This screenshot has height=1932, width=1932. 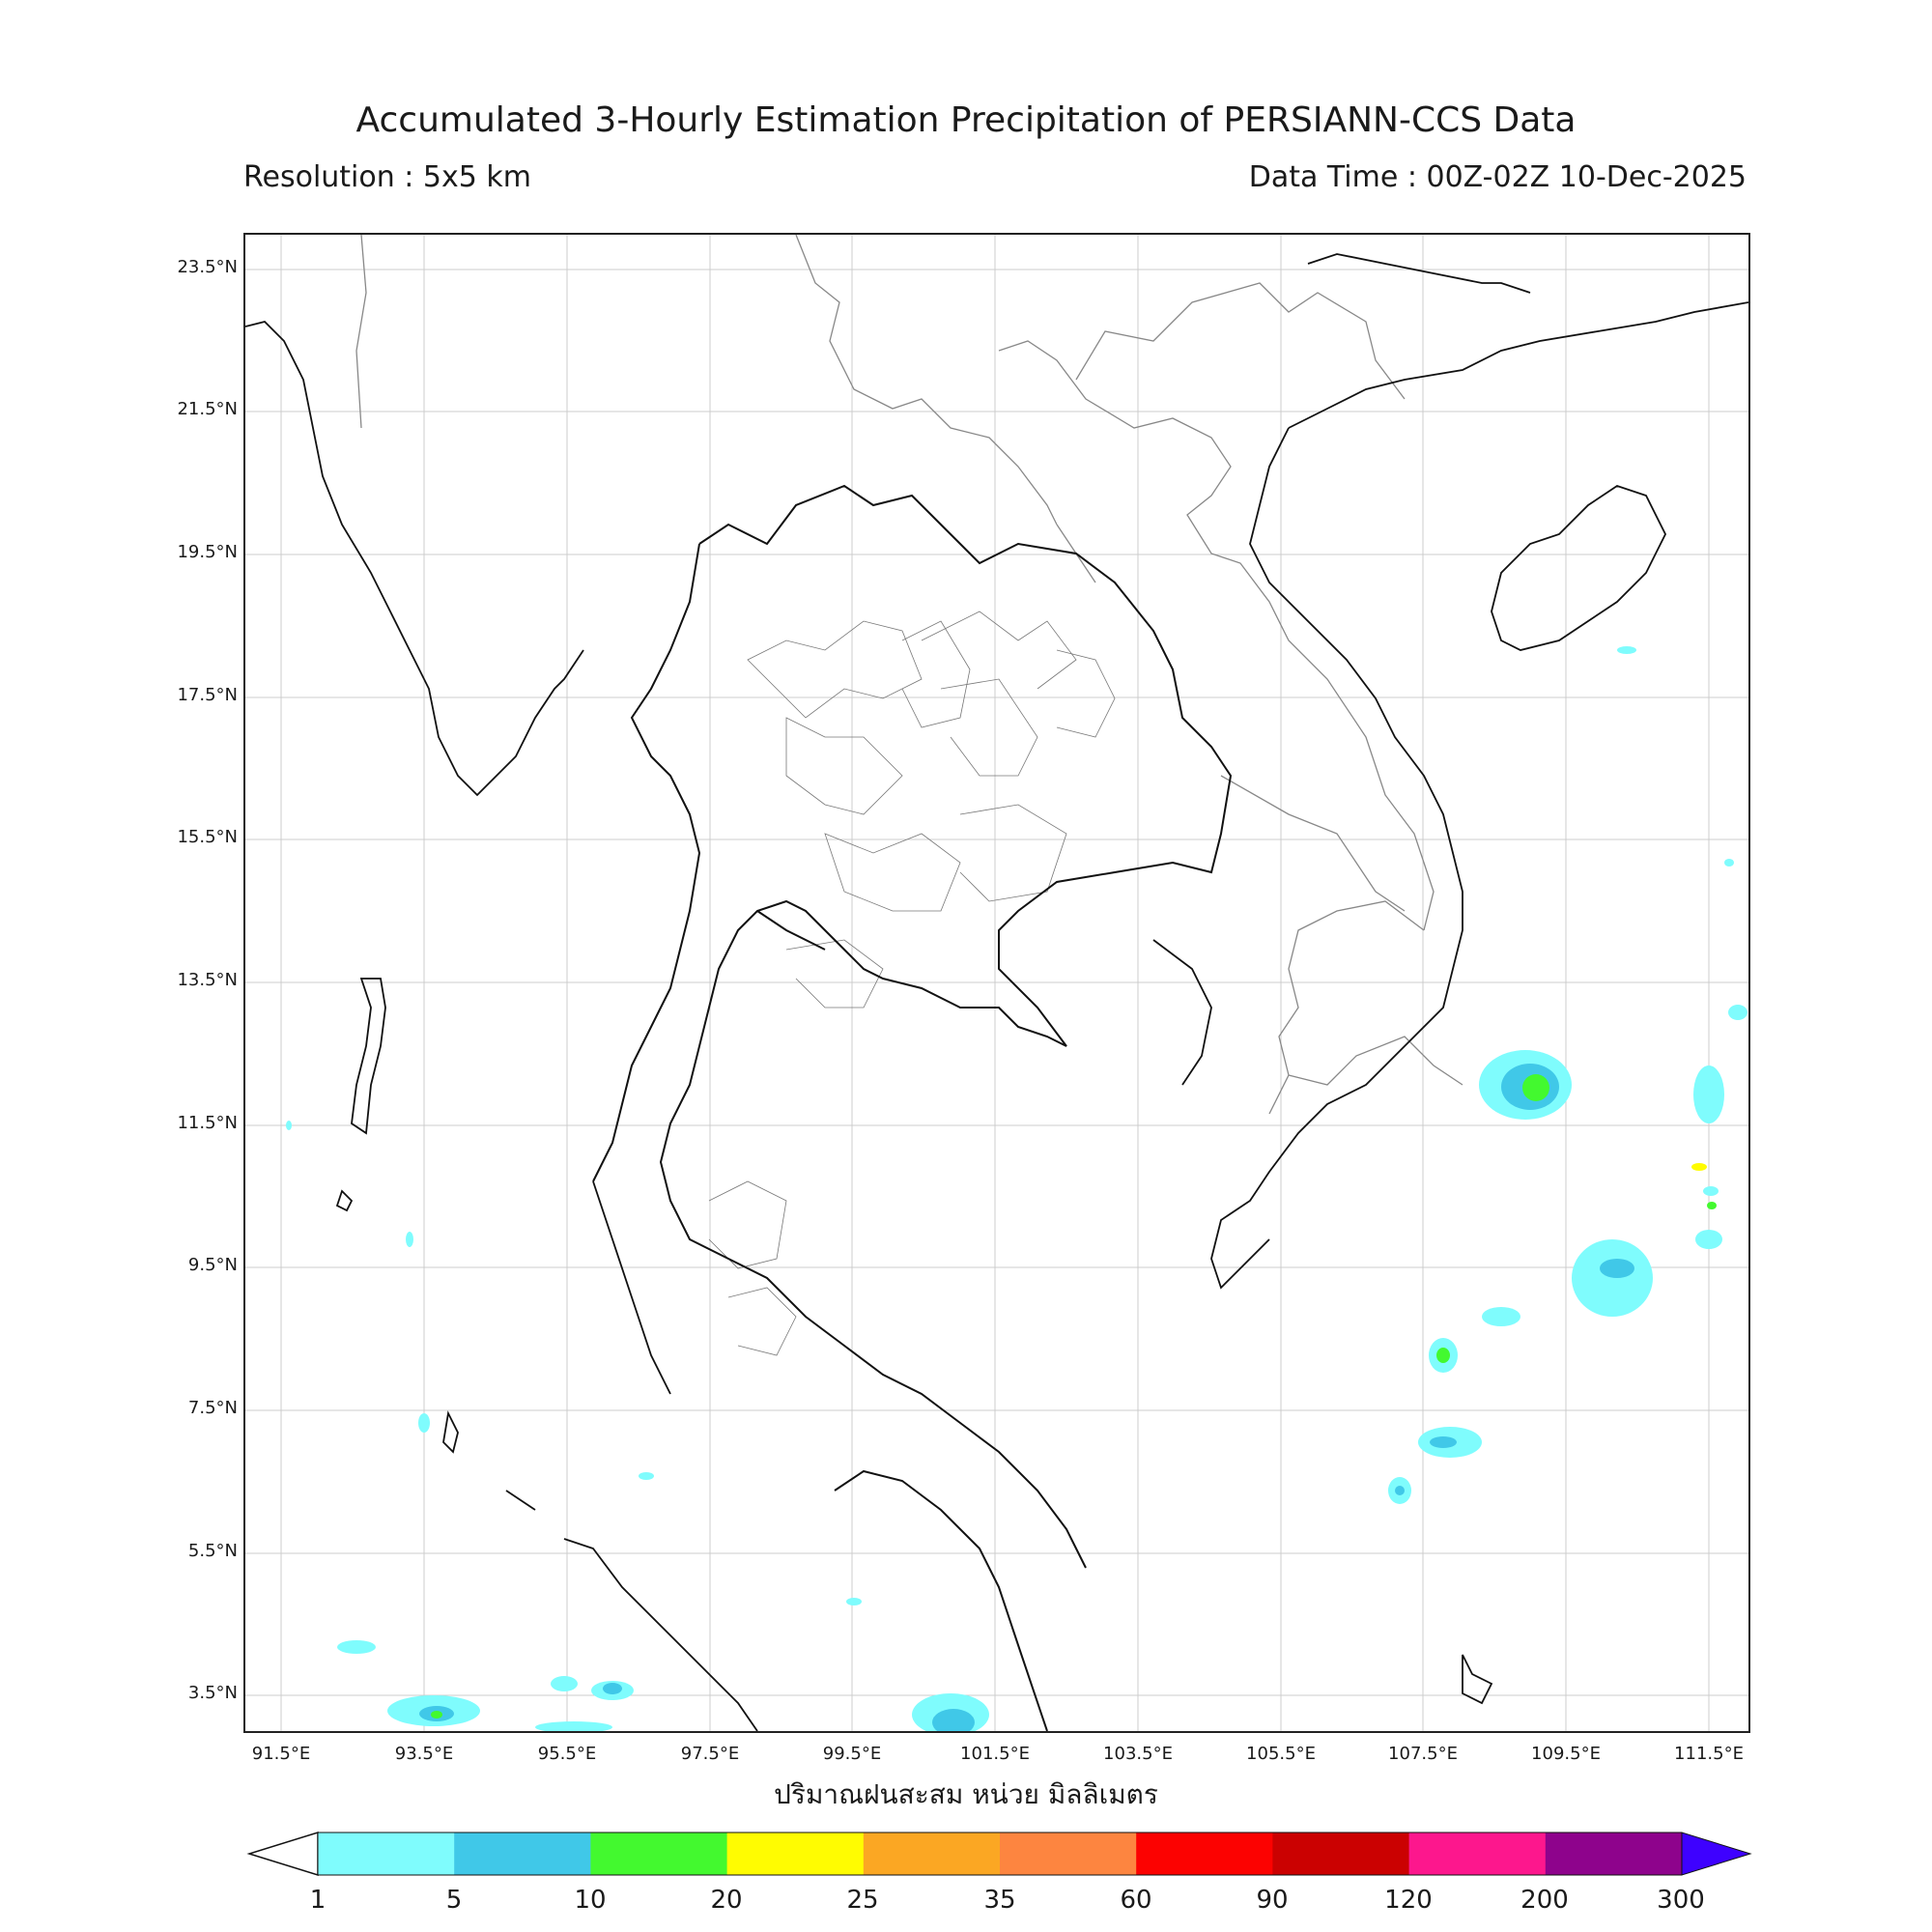 What do you see at coordinates (1281, 1754) in the screenshot?
I see `lon-label: 105.5°E` at bounding box center [1281, 1754].